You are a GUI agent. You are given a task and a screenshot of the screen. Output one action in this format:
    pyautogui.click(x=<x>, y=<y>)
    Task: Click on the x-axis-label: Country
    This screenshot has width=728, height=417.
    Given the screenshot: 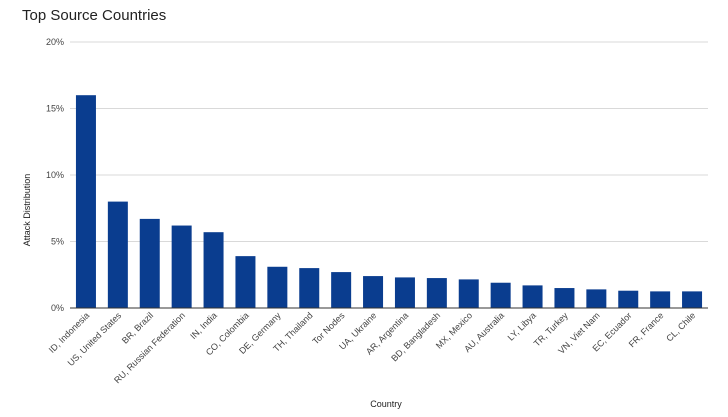 What is the action you would take?
    pyautogui.click(x=386, y=404)
    